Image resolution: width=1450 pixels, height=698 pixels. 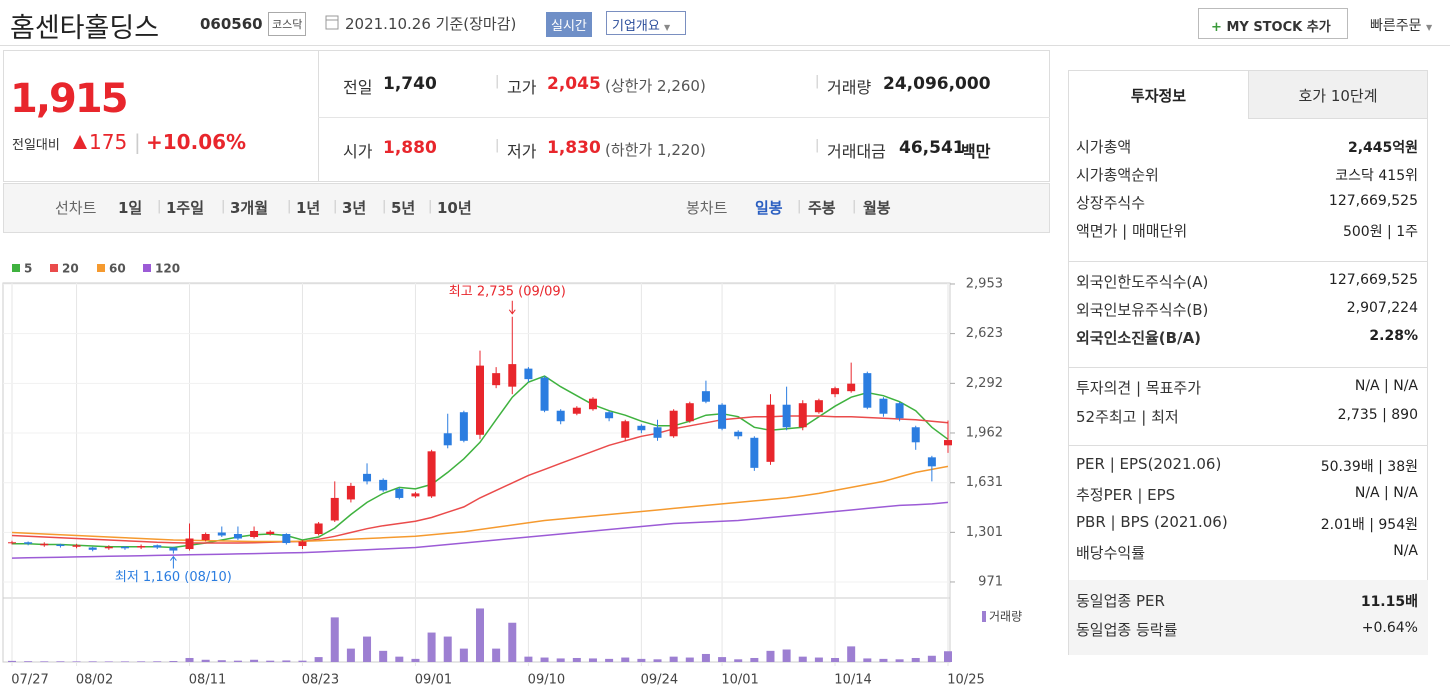 What do you see at coordinates (403, 208) in the screenshot?
I see `period-tab: 5년` at bounding box center [403, 208].